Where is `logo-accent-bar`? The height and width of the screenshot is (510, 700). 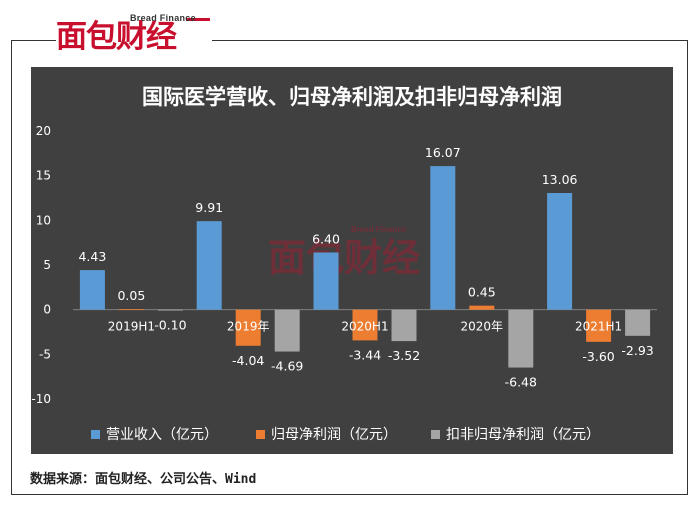
logo-accent-bar is located at coordinates (198, 19).